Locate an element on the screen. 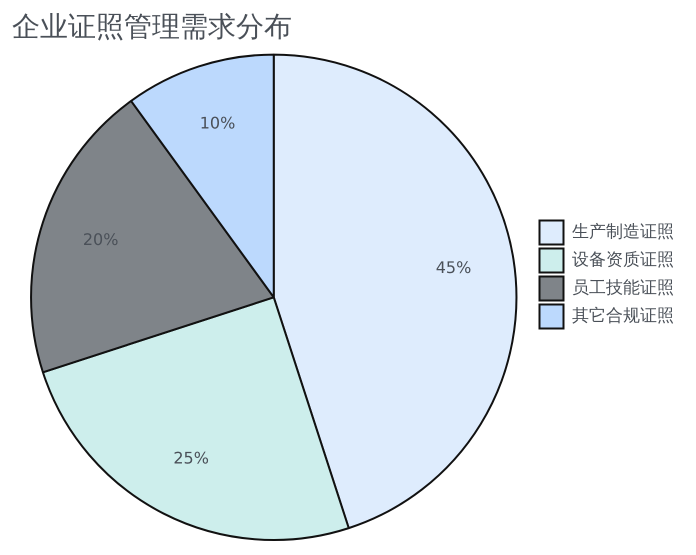  legend-label: 员工技能证照 is located at coordinates (623, 288).